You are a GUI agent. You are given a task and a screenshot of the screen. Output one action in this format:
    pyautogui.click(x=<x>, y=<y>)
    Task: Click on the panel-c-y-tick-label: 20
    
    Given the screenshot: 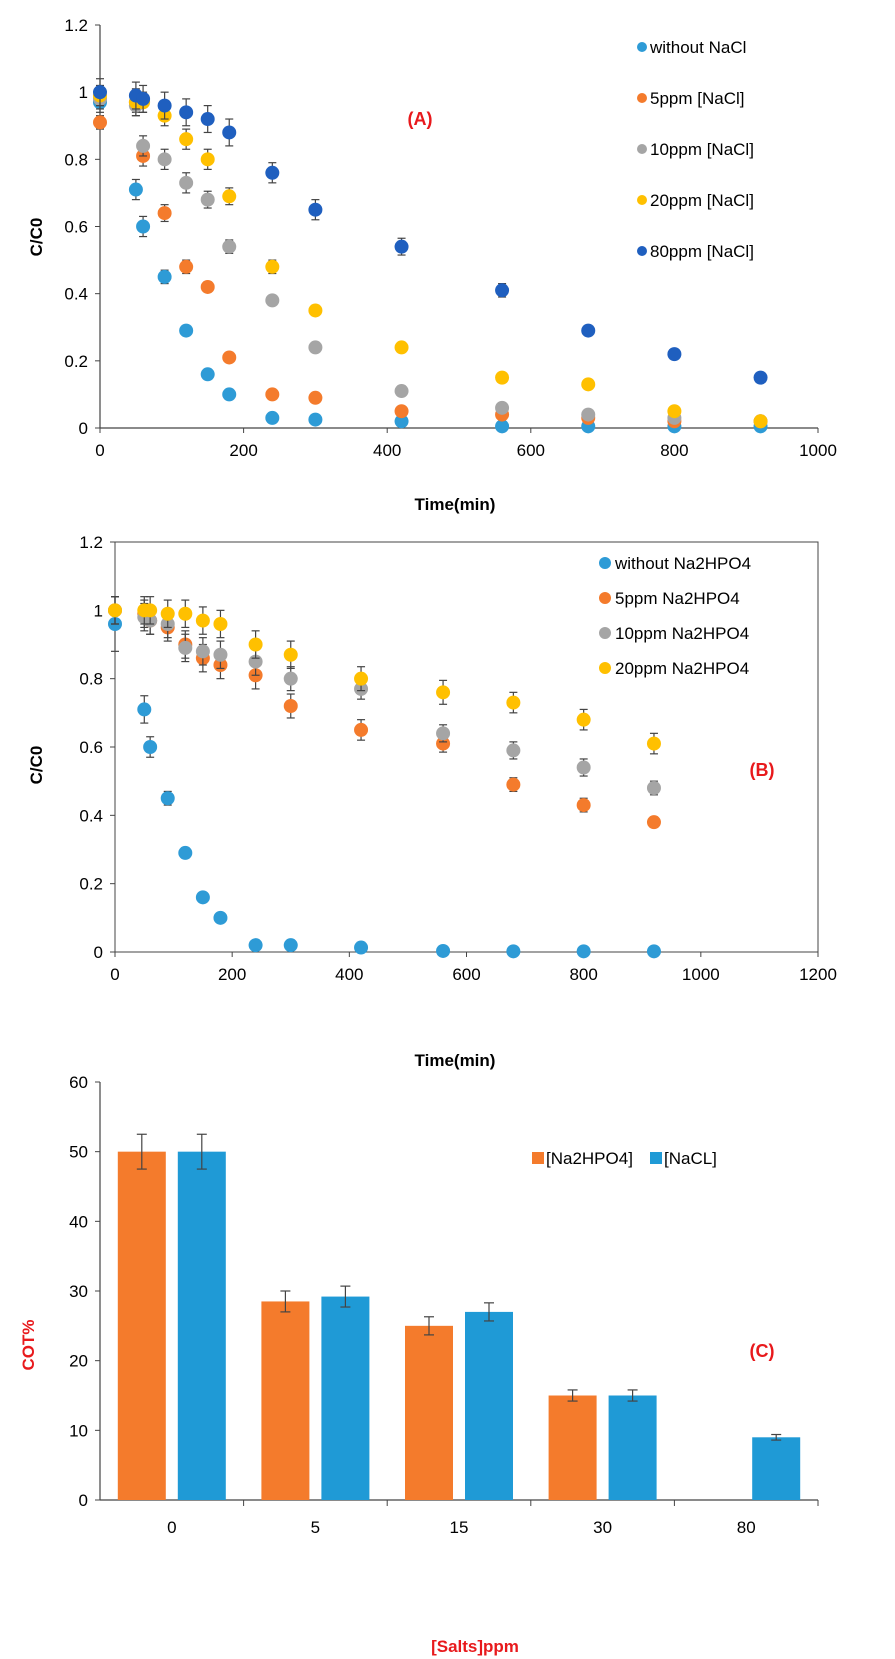 What is the action you would take?
    pyautogui.click(x=78, y=1361)
    